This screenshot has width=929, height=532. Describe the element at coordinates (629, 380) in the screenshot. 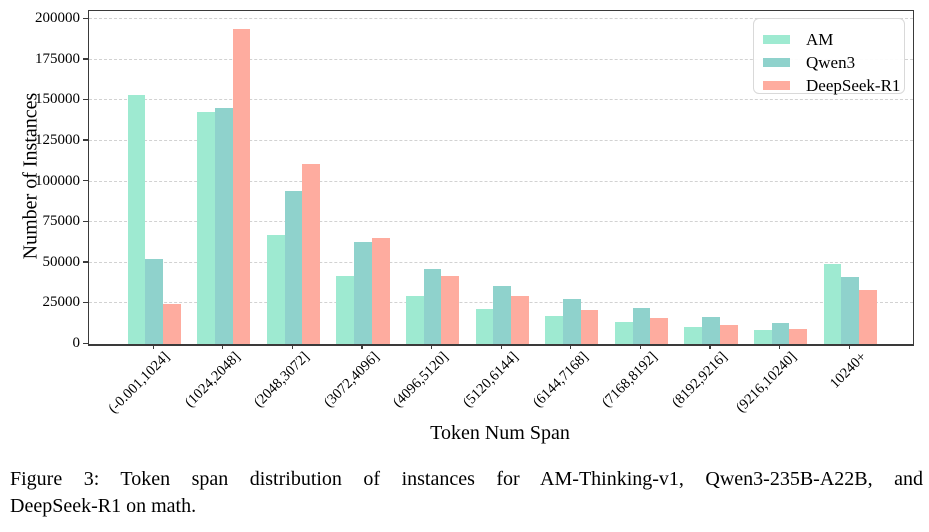

I see `x-tick-label: (7168,8192]` at that location.